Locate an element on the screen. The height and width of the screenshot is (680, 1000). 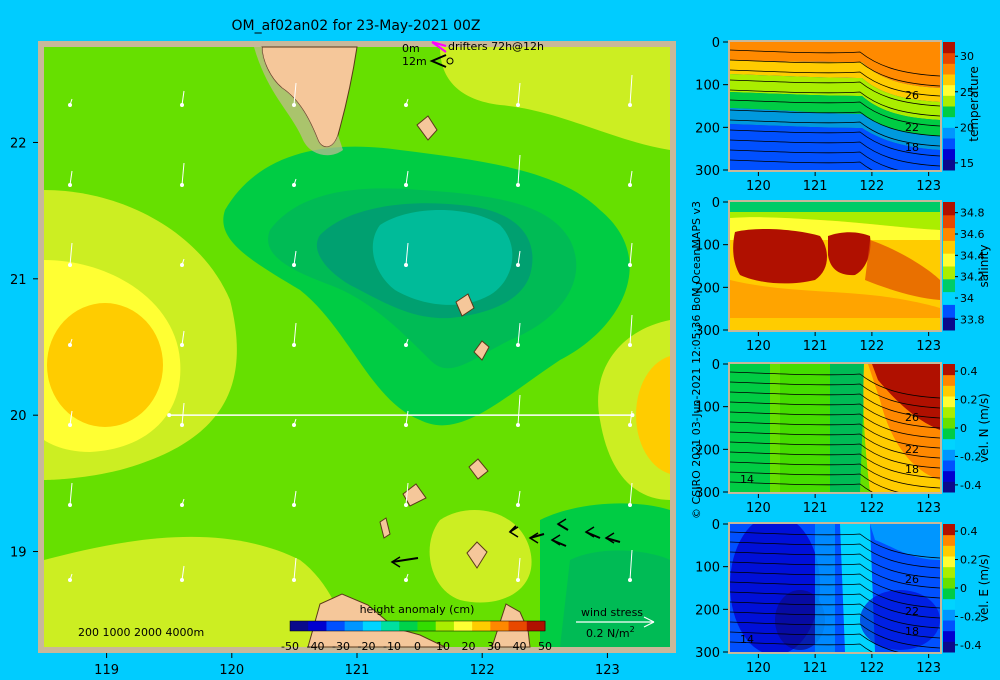
anomaly-colorbar-swatches is located at coordinates (417, 626).